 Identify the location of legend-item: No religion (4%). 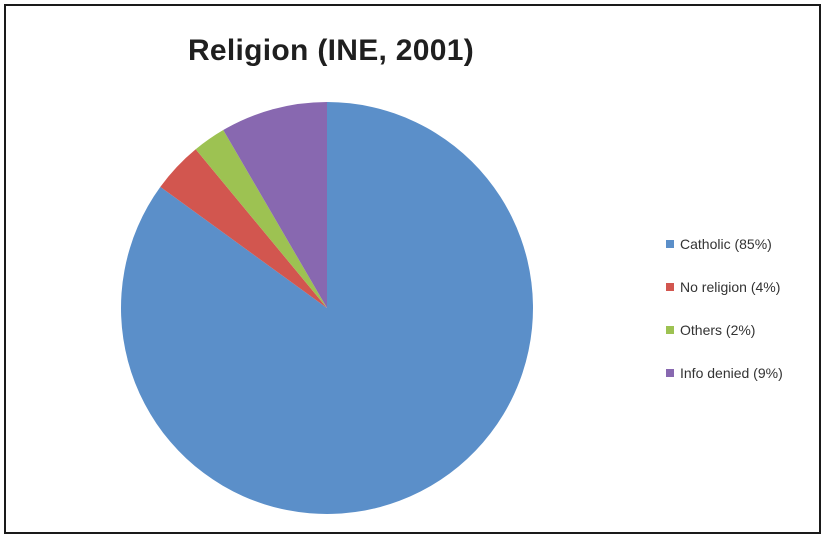
(746, 287).